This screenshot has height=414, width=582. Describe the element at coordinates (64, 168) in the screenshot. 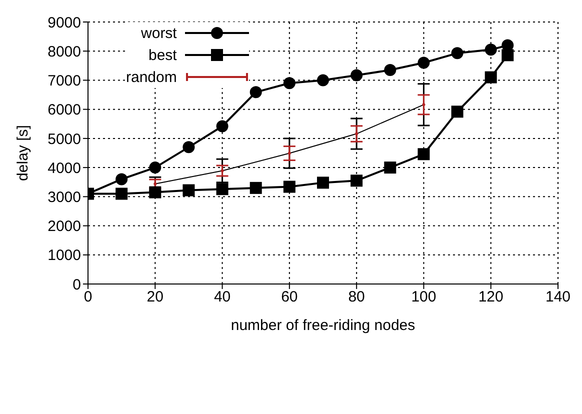

I see `y-tick-label: 4000` at that location.